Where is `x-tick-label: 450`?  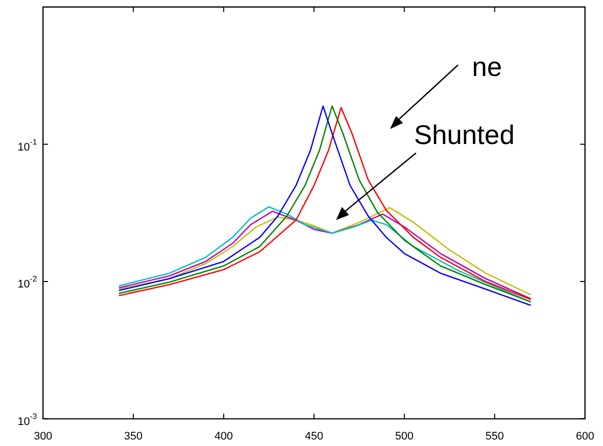 x-tick-label: 450 is located at coordinates (314, 436).